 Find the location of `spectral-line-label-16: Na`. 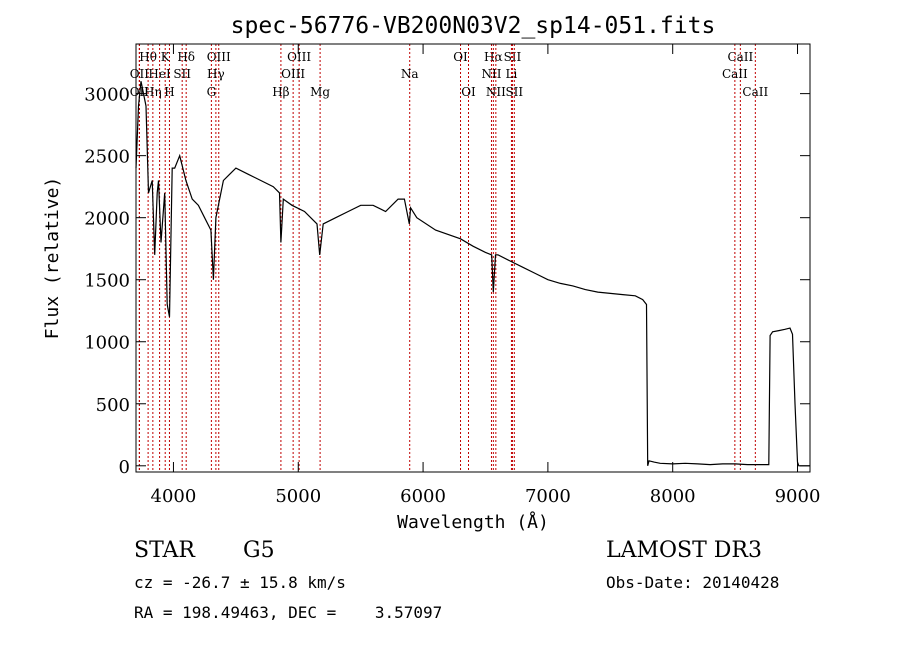

spectral-line-label-16: Na is located at coordinates (410, 74).